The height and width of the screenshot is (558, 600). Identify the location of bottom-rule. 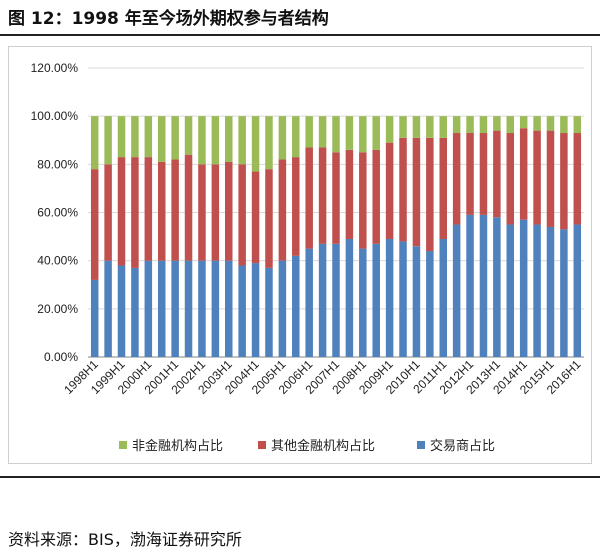
(300, 477).